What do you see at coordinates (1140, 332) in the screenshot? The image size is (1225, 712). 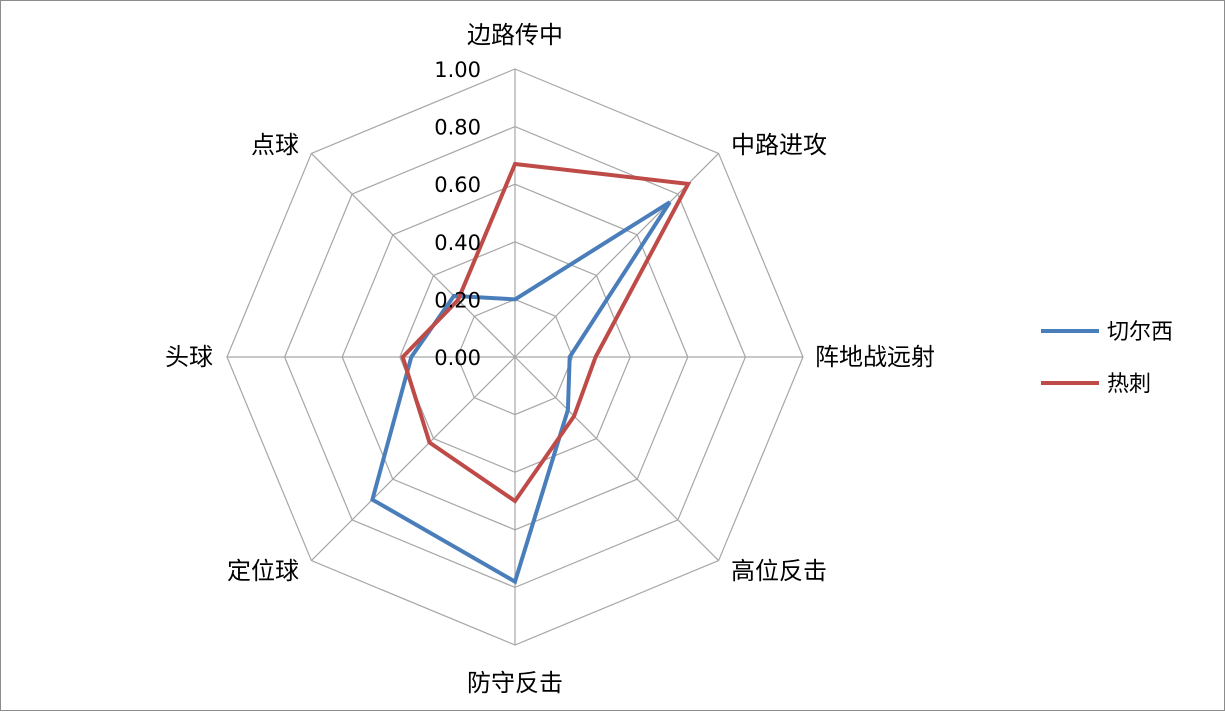 I see `legend-label-1: 切尔西` at bounding box center [1140, 332].